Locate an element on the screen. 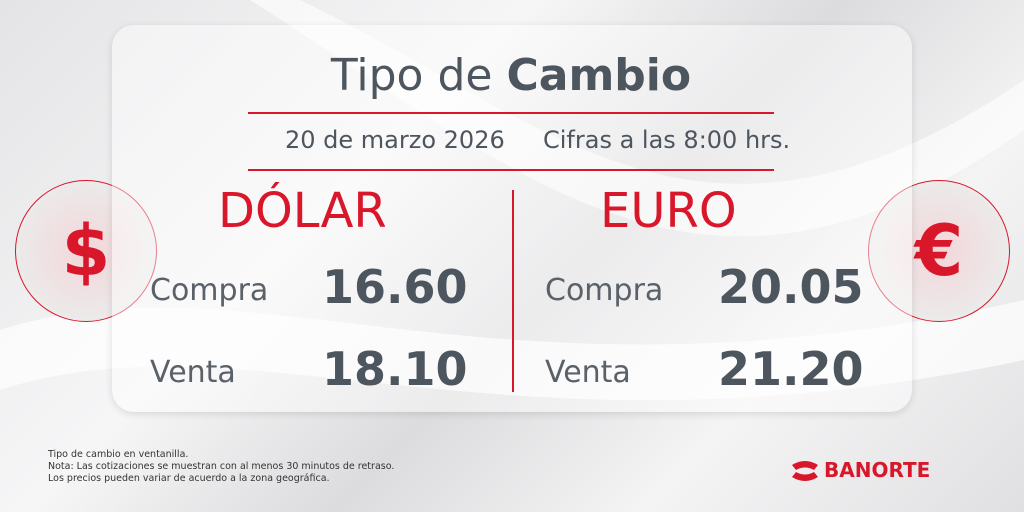  currency-name: DÓLAR is located at coordinates (302, 211).